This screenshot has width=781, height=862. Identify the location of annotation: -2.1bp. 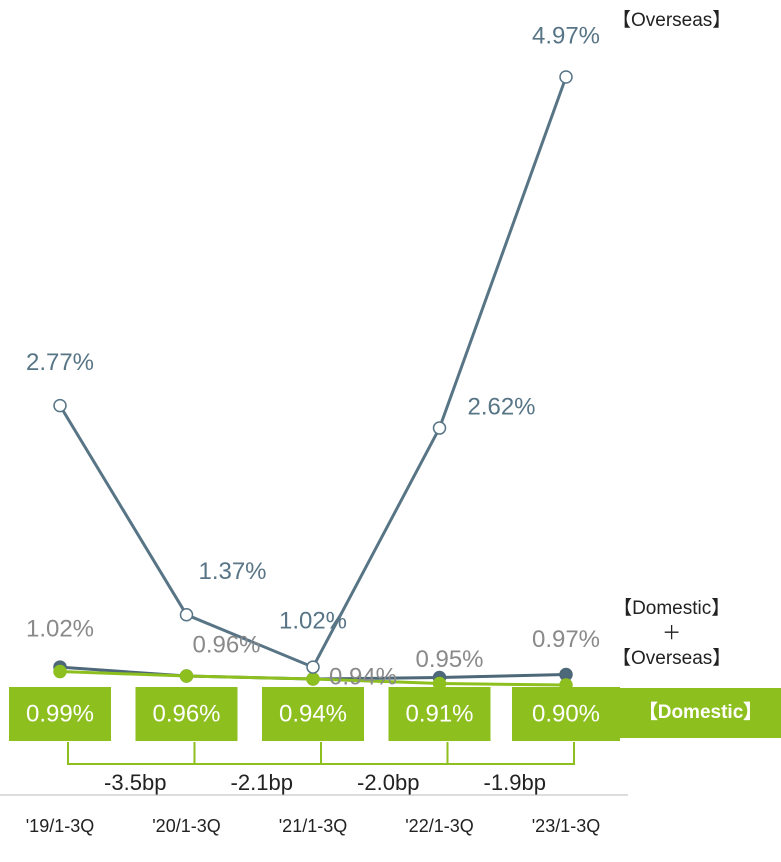
(262, 782).